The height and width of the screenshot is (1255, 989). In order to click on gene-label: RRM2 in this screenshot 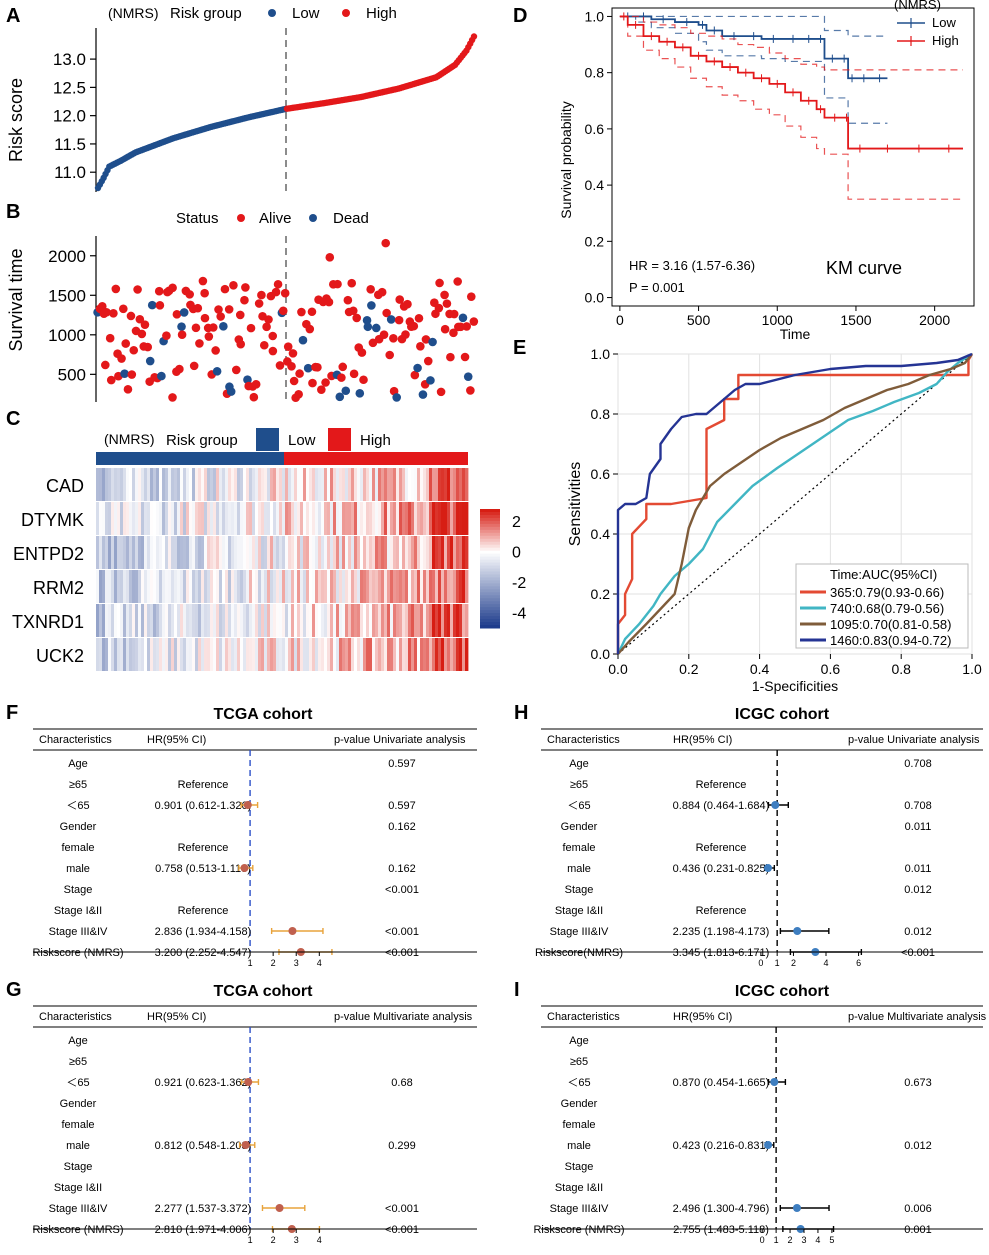, I will do `click(58, 588)`.